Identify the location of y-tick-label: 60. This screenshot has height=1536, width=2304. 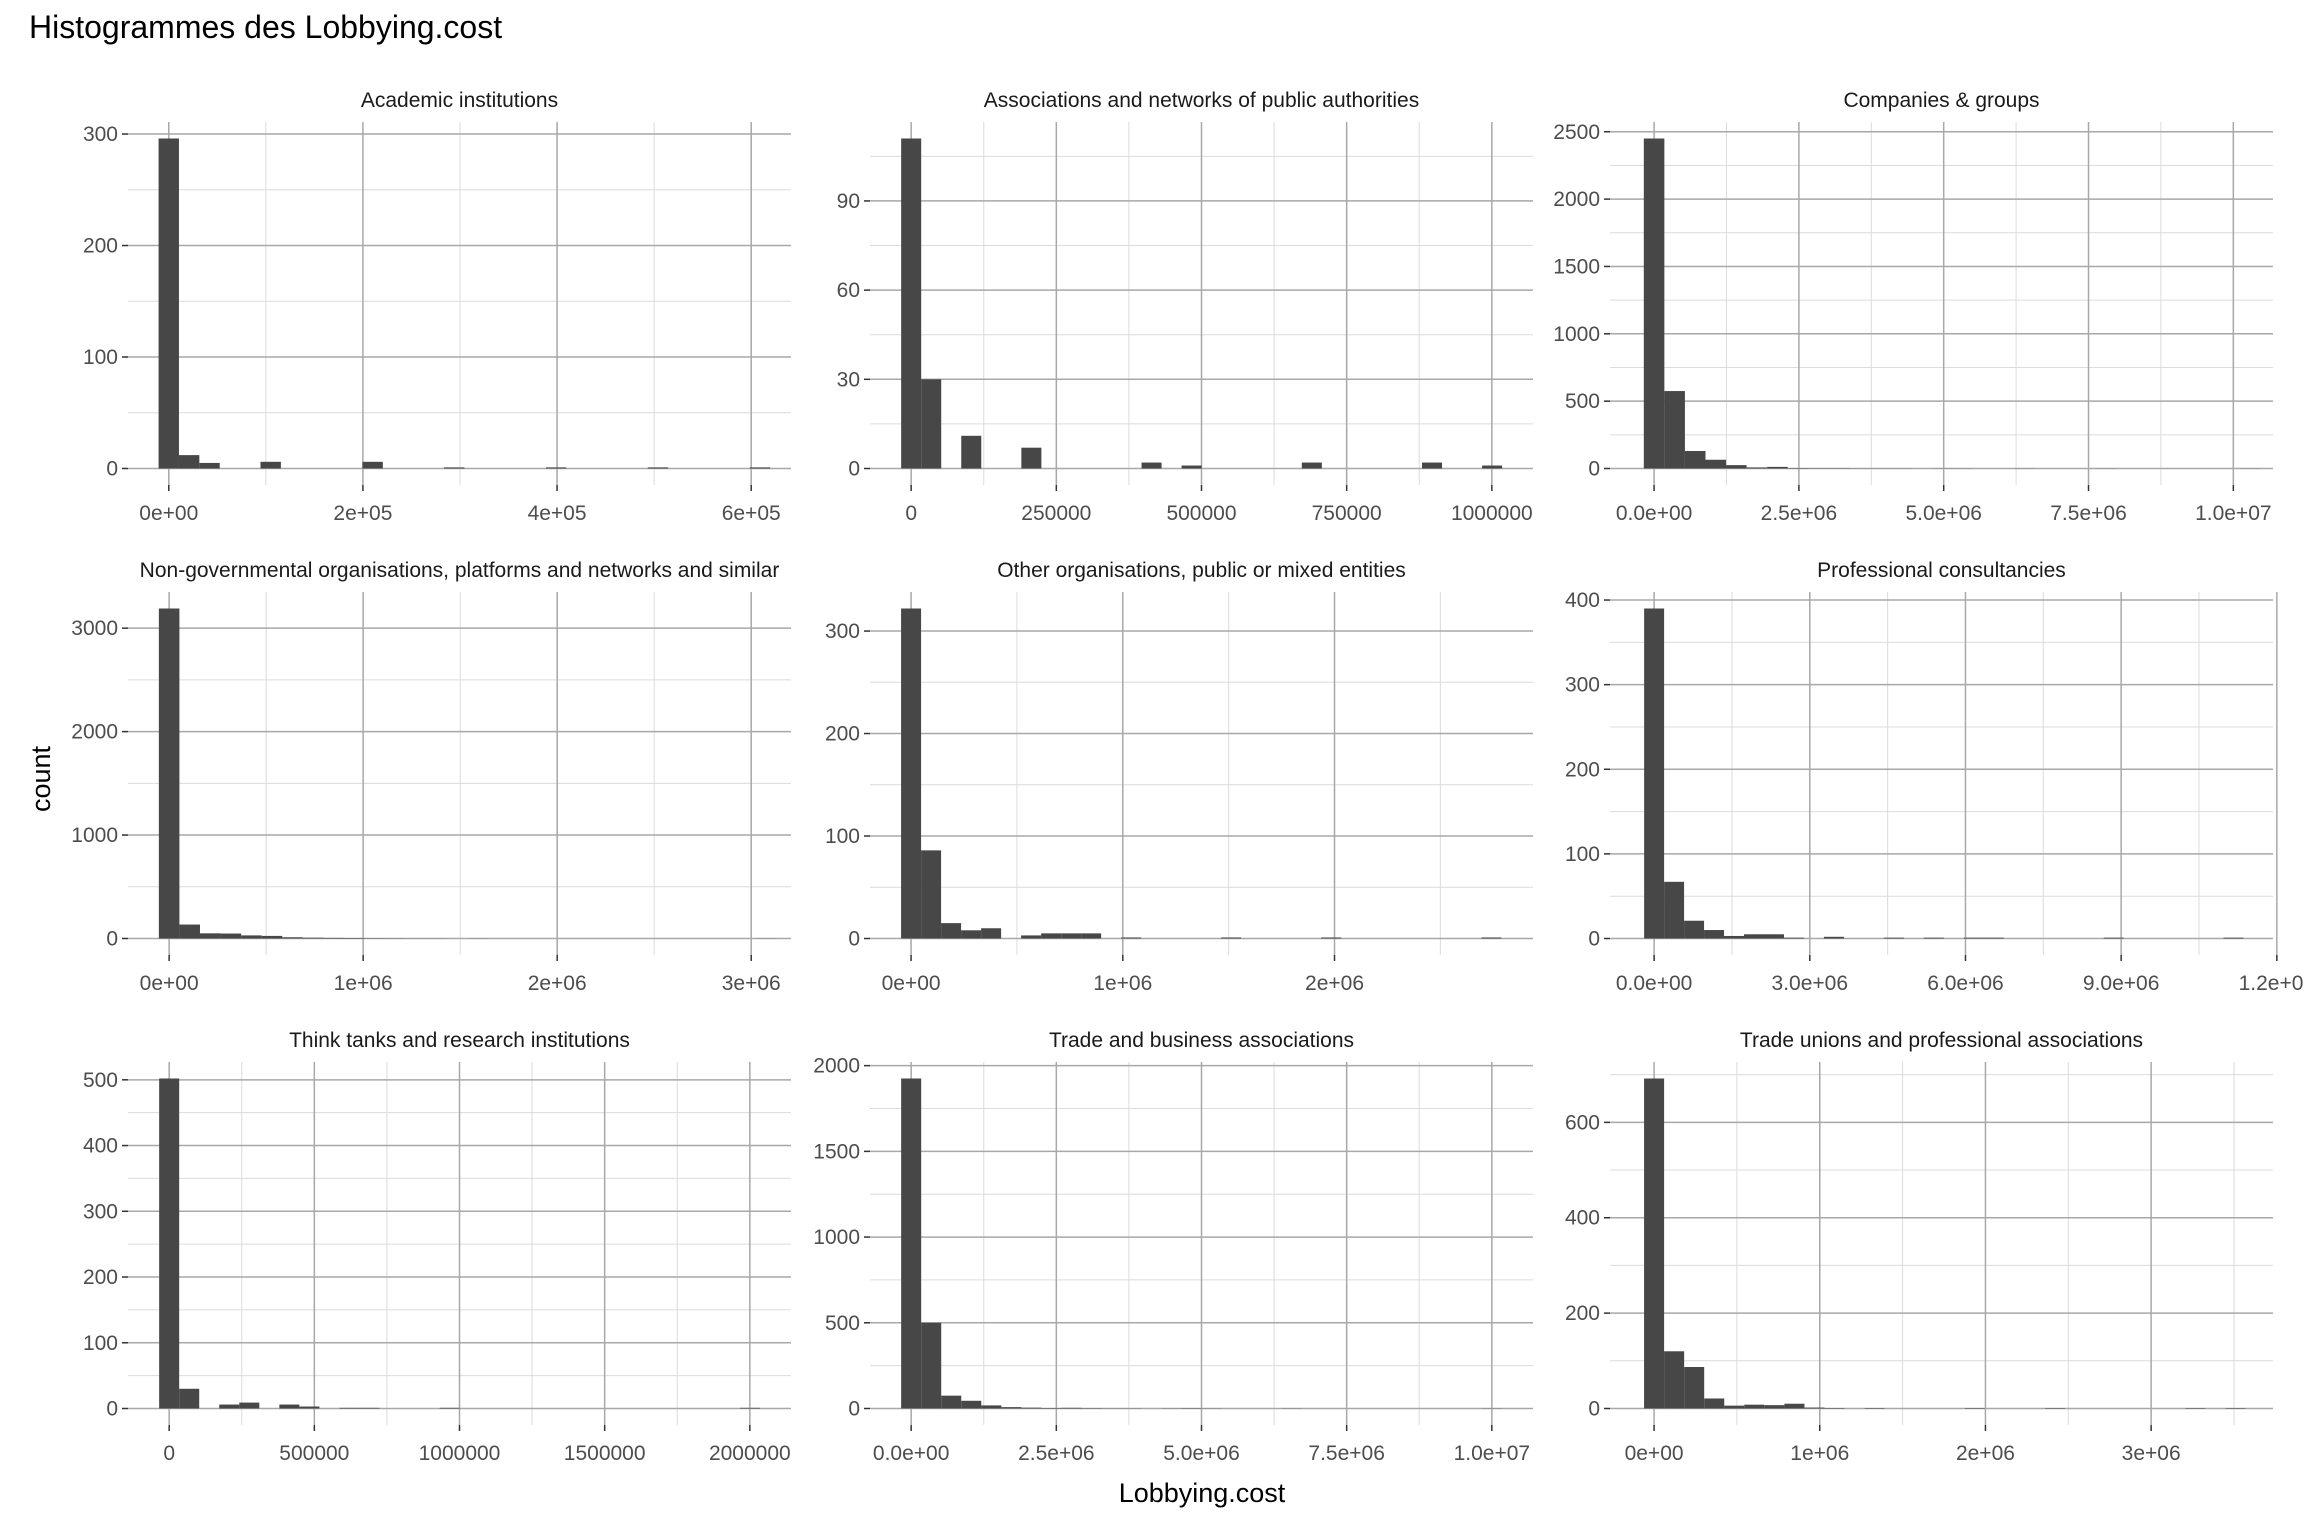
(848, 290).